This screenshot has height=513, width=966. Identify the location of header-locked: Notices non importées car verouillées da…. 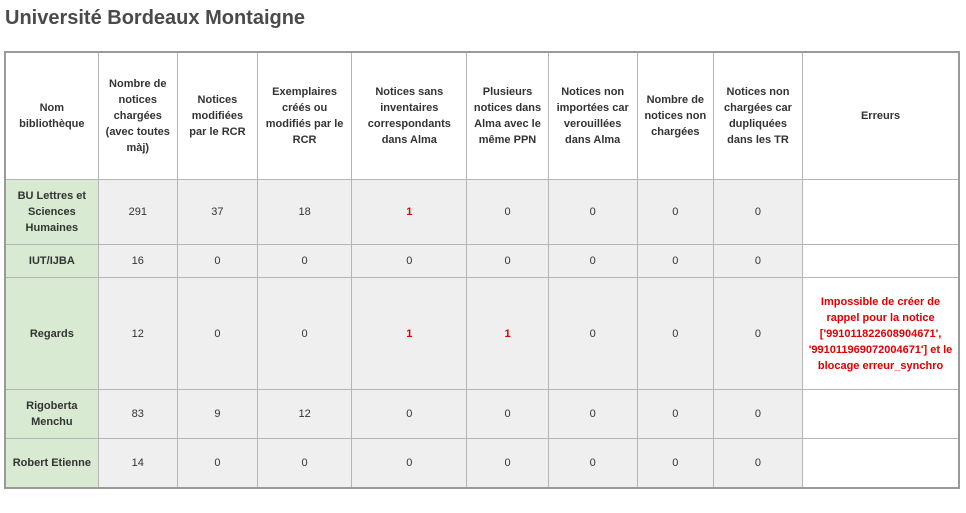
(592, 115).